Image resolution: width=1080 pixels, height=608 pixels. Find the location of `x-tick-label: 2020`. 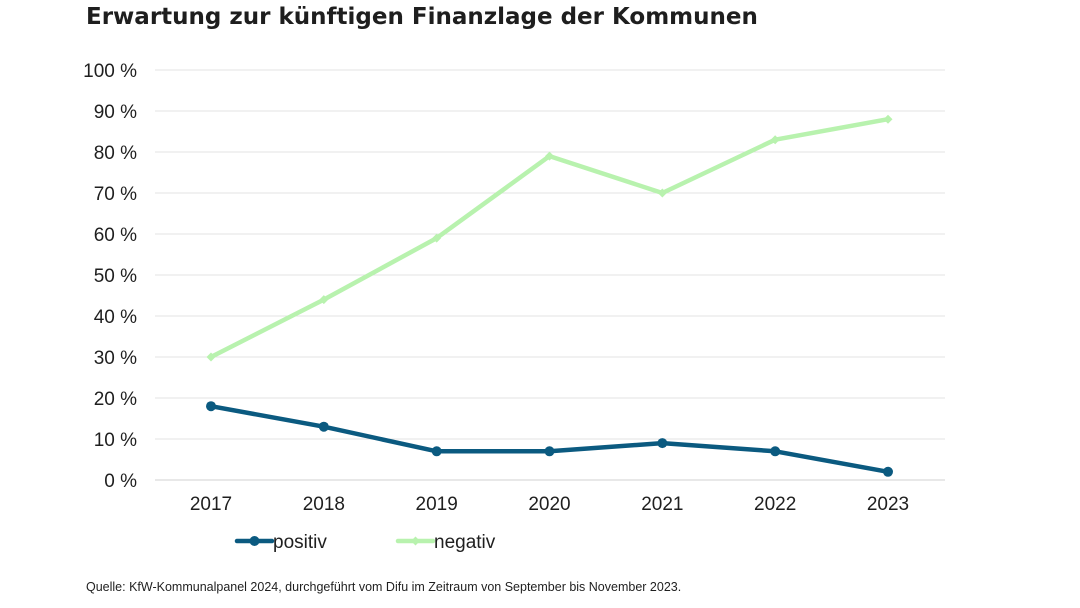

x-tick-label: 2020 is located at coordinates (549, 504).